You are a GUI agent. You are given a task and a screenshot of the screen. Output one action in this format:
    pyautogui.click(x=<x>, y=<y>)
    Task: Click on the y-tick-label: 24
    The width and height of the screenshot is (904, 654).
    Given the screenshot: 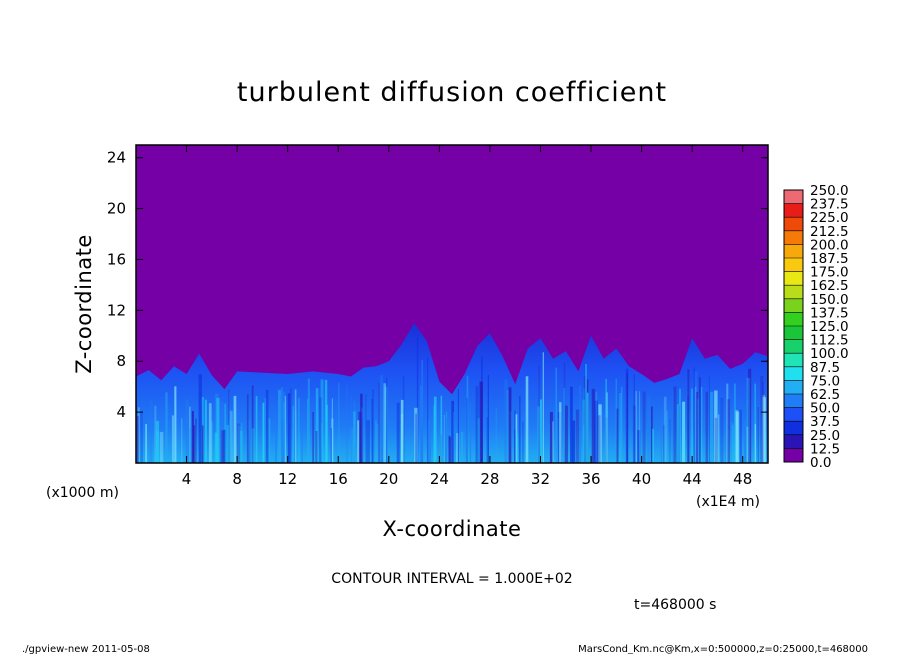 What is the action you would take?
    pyautogui.click(x=116, y=158)
    